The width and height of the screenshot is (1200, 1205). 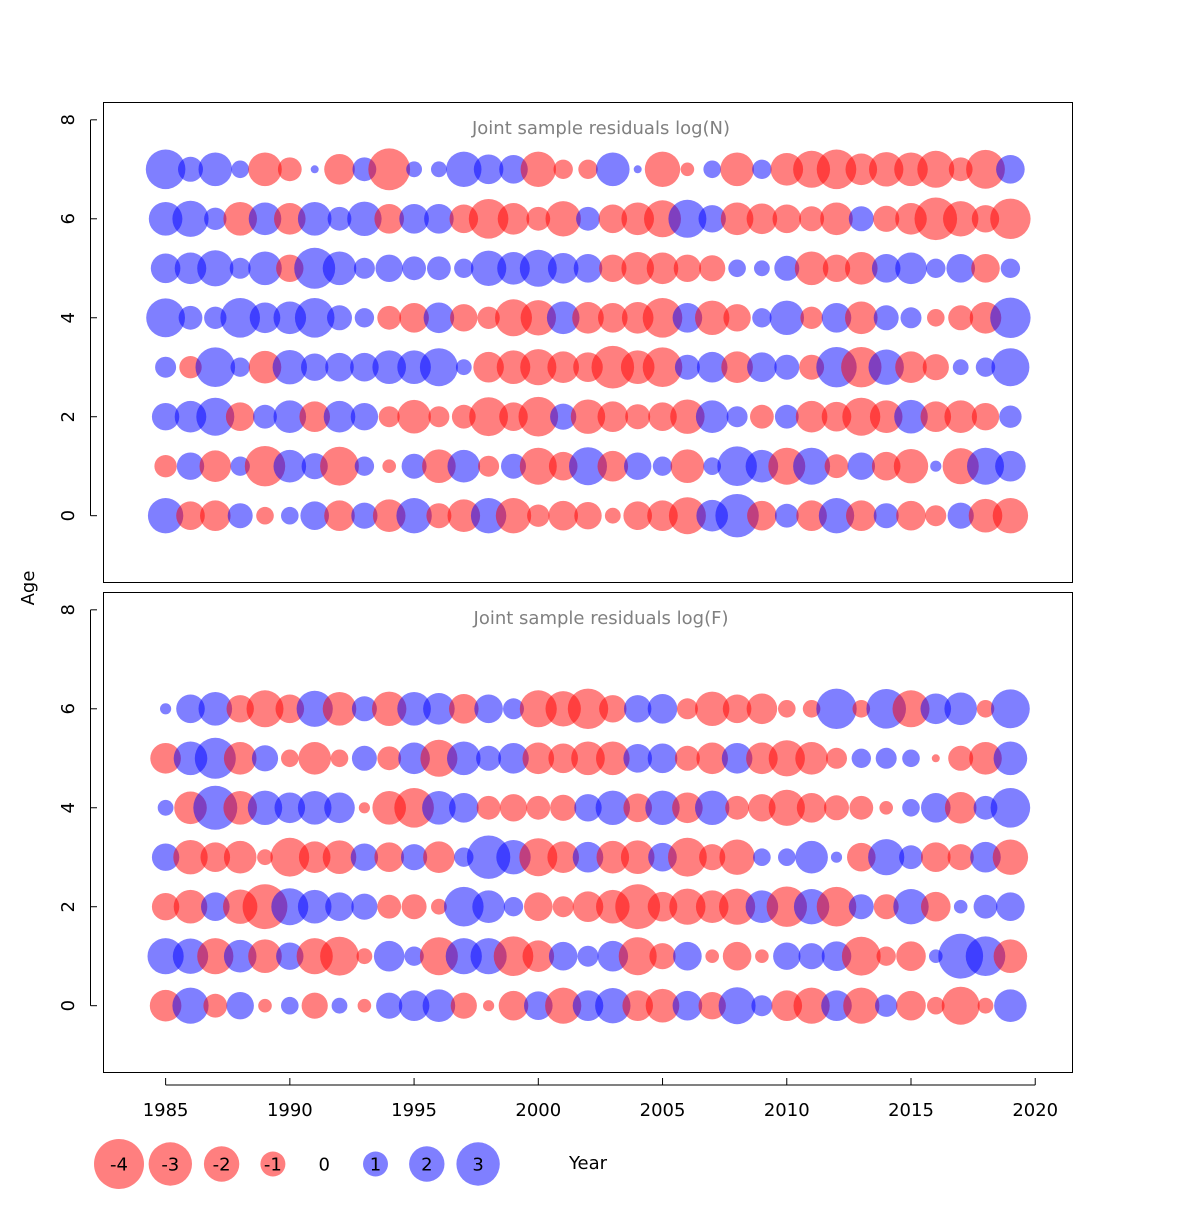 What do you see at coordinates (663, 1110) in the screenshot?
I see `x-tick-label: 2005` at bounding box center [663, 1110].